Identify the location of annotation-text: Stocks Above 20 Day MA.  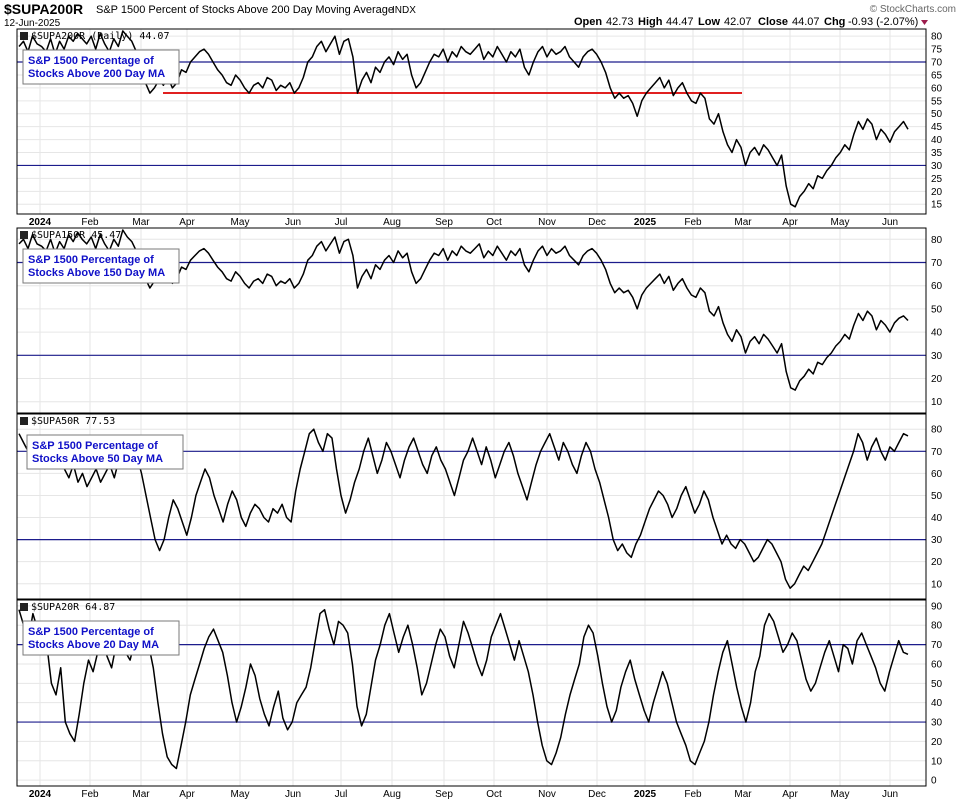
(93, 645).